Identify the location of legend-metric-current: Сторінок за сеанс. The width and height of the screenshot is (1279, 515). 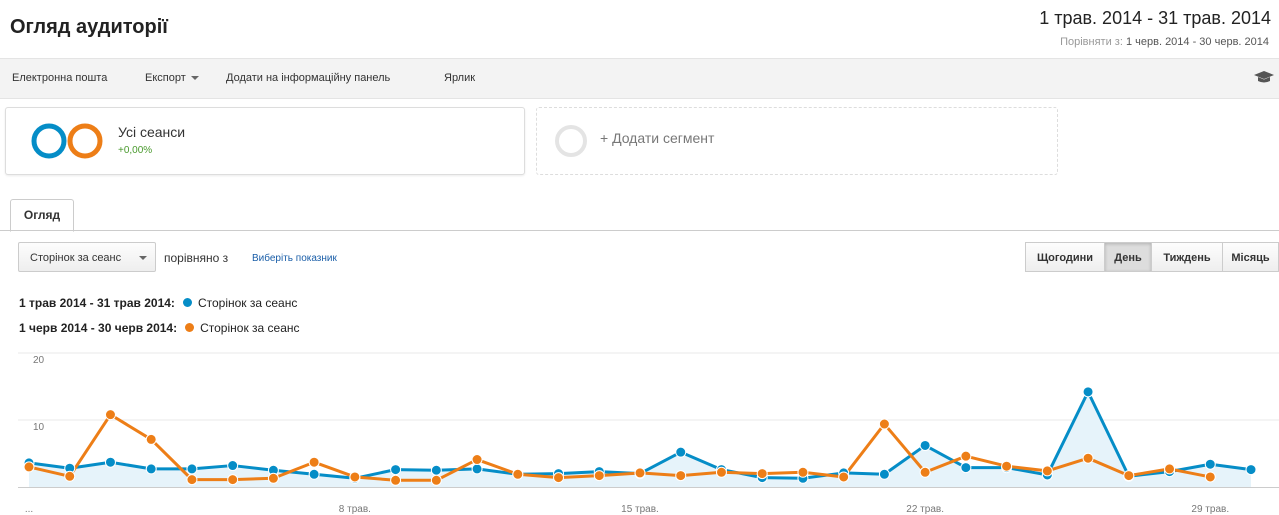
(247, 303).